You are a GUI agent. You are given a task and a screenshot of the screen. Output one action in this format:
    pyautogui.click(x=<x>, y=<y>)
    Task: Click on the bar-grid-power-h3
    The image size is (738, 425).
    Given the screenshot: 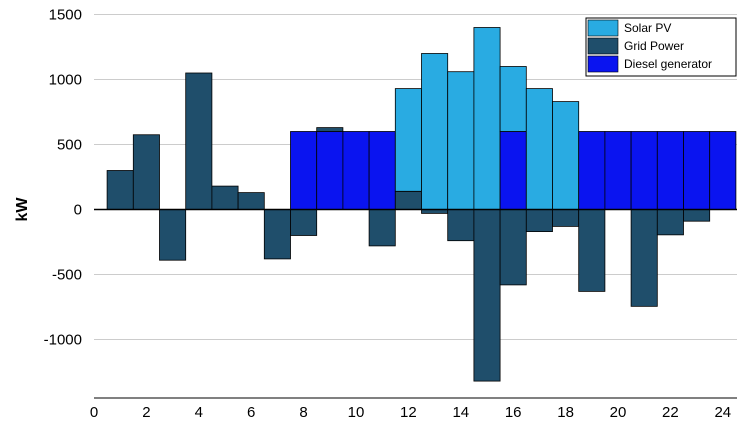 What is the action you would take?
    pyautogui.click(x=173, y=235)
    